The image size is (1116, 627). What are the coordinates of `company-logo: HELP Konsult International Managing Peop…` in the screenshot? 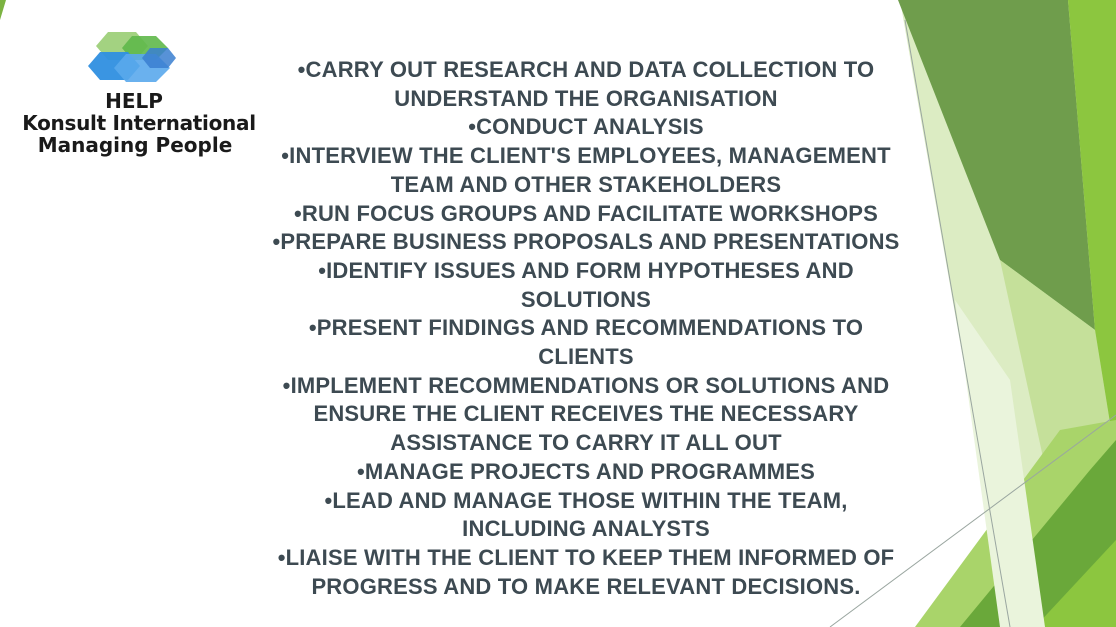 It's located at (139, 95).